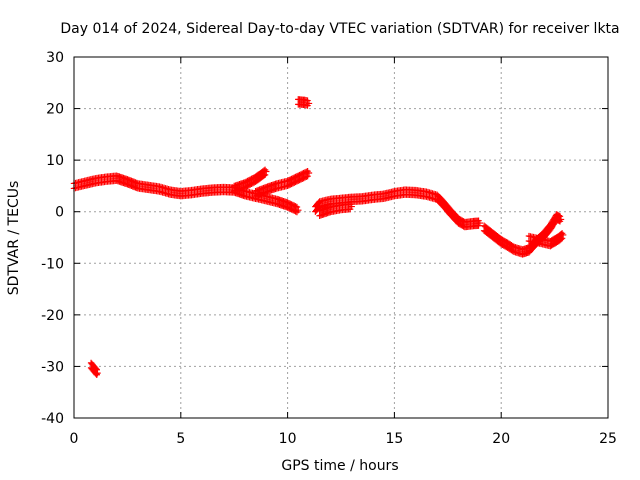 This screenshot has width=640, height=480. Describe the element at coordinates (250, 180) in the screenshot. I see `segment-upper-branch` at that location.